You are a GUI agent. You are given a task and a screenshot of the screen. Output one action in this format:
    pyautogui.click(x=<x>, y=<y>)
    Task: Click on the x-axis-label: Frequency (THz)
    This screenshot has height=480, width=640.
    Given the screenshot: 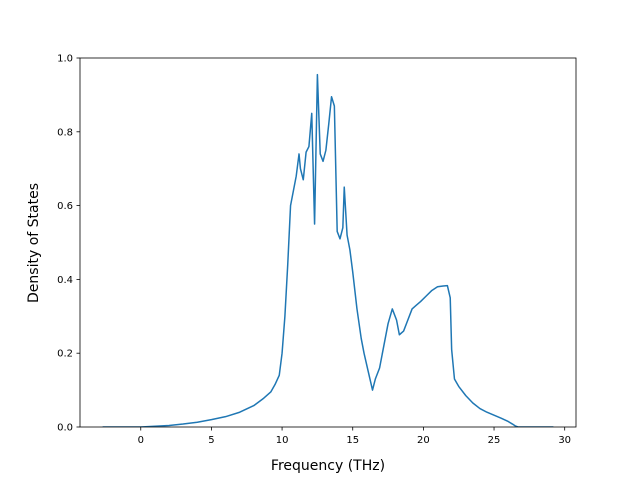 What is the action you would take?
    pyautogui.click(x=328, y=466)
    